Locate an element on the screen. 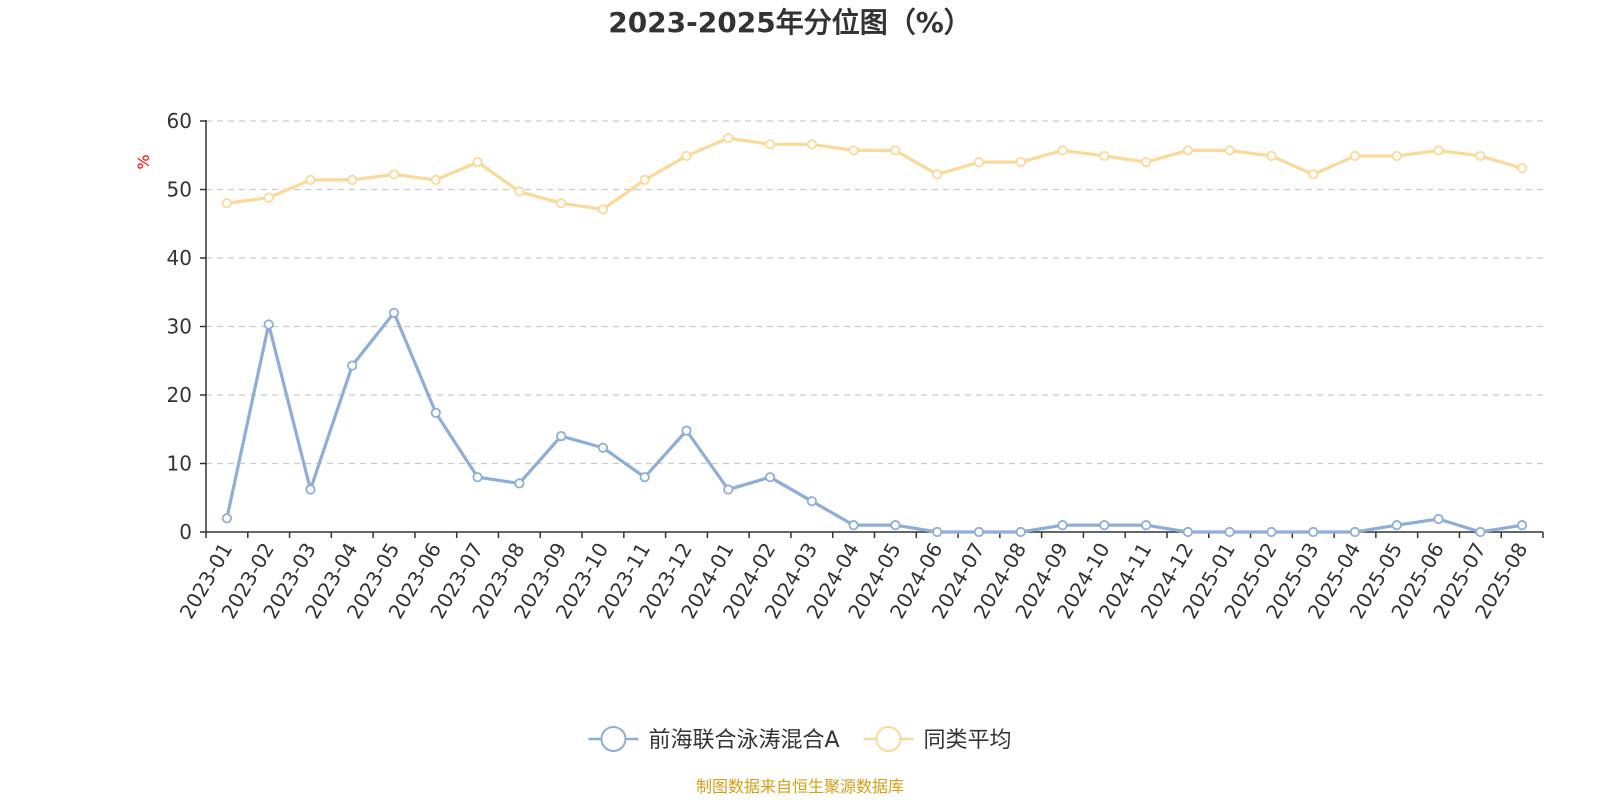 The height and width of the screenshot is (800, 1600). y-tick-label: 0 is located at coordinates (185, 532).